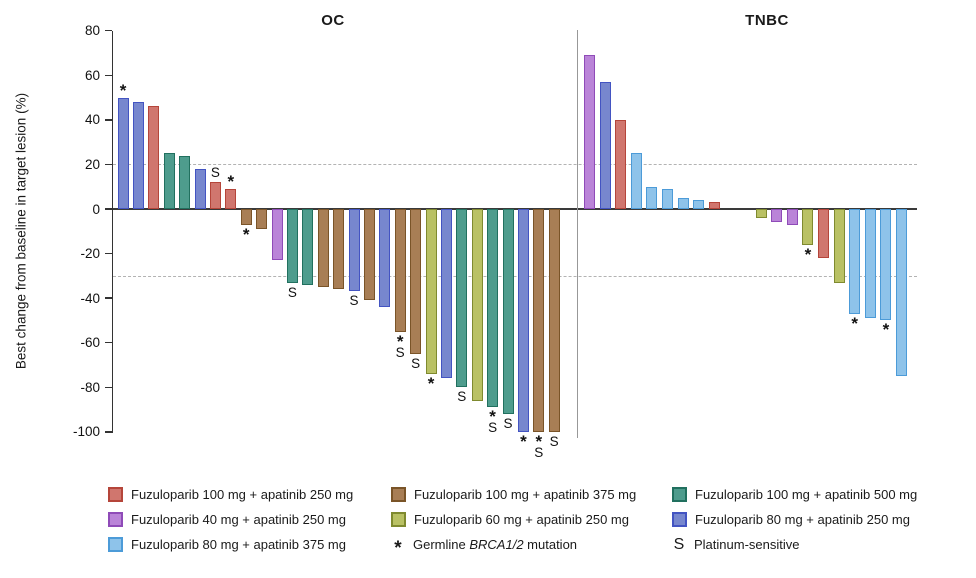 This screenshot has width=976, height=578. I want to click on legend-label: Fuzuloparib 40 mg + apatinib 250 mg, so click(238, 519).